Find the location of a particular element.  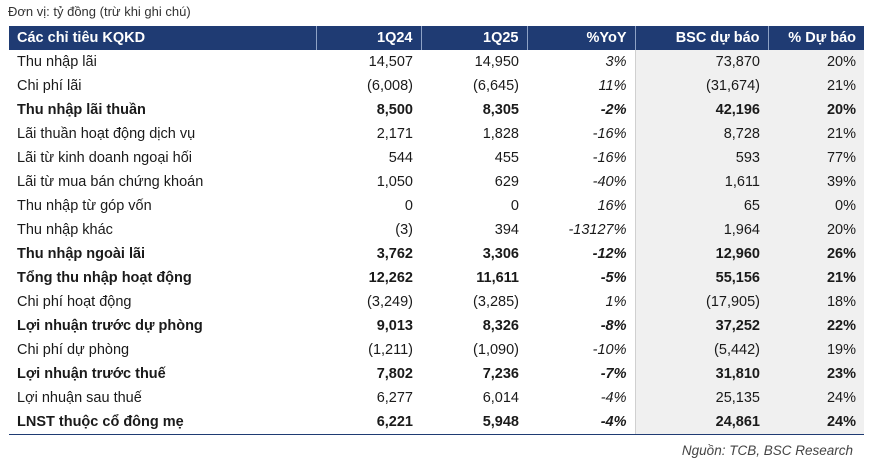

header-1q25: 1Q25 is located at coordinates (473, 38).